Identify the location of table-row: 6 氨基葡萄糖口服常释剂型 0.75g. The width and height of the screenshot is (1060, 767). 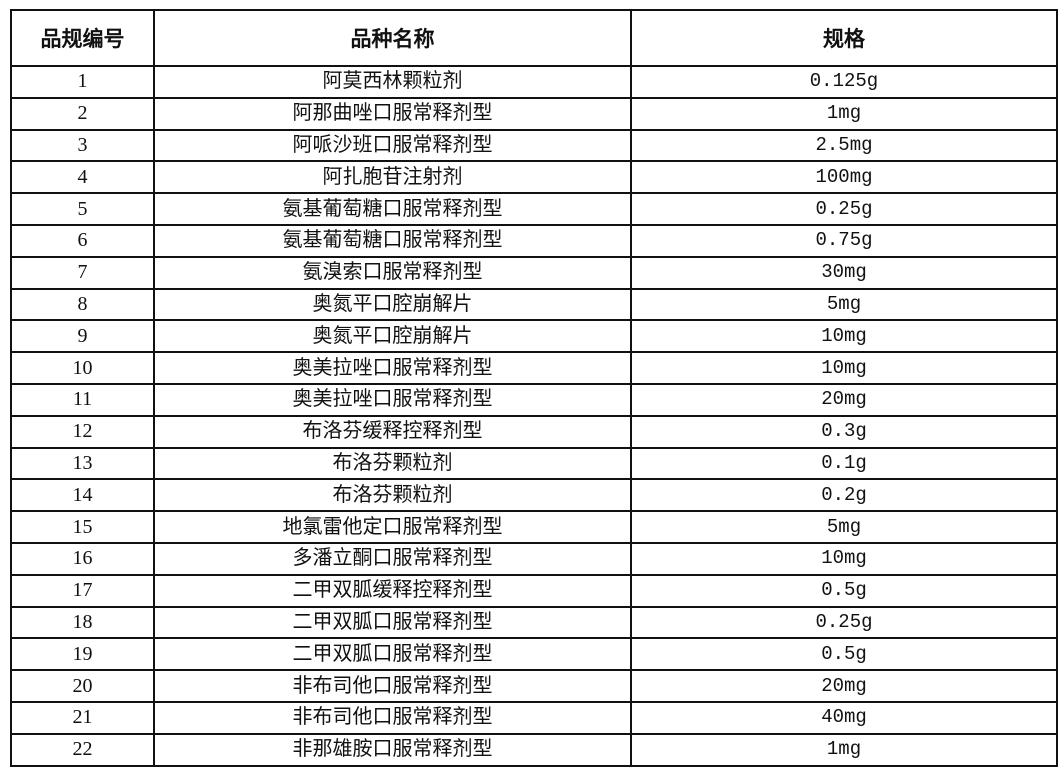
(534, 240).